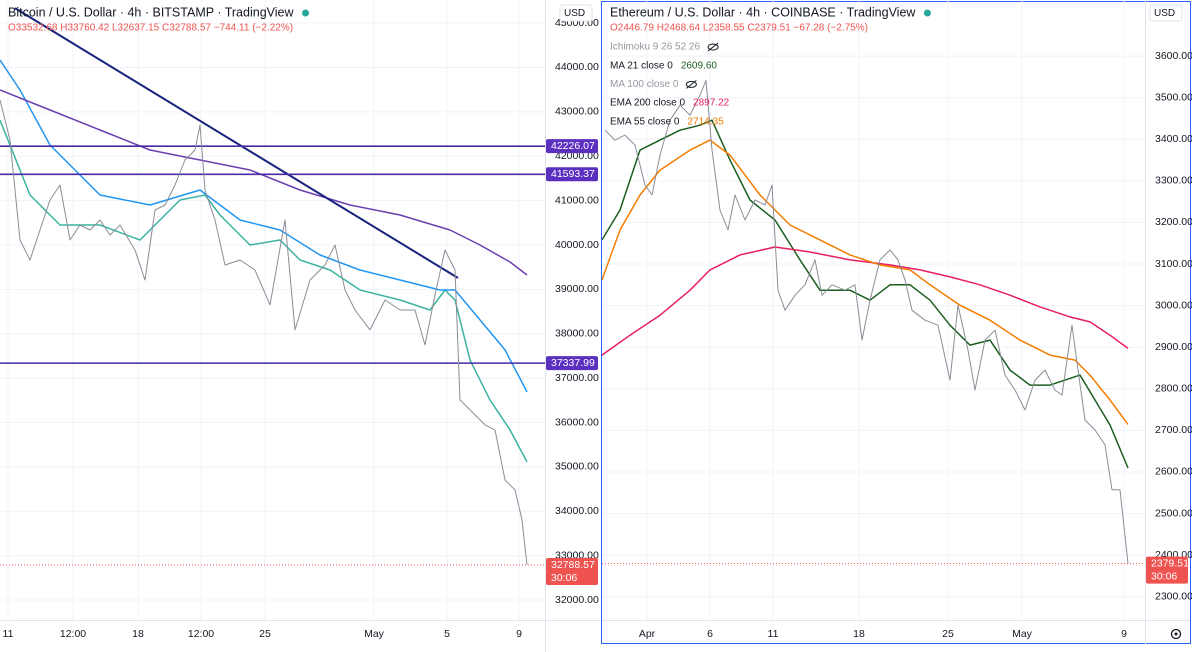 Image resolution: width=1192 pixels, height=652 pixels. I want to click on y-tick-label: 36000.00, so click(577, 422).